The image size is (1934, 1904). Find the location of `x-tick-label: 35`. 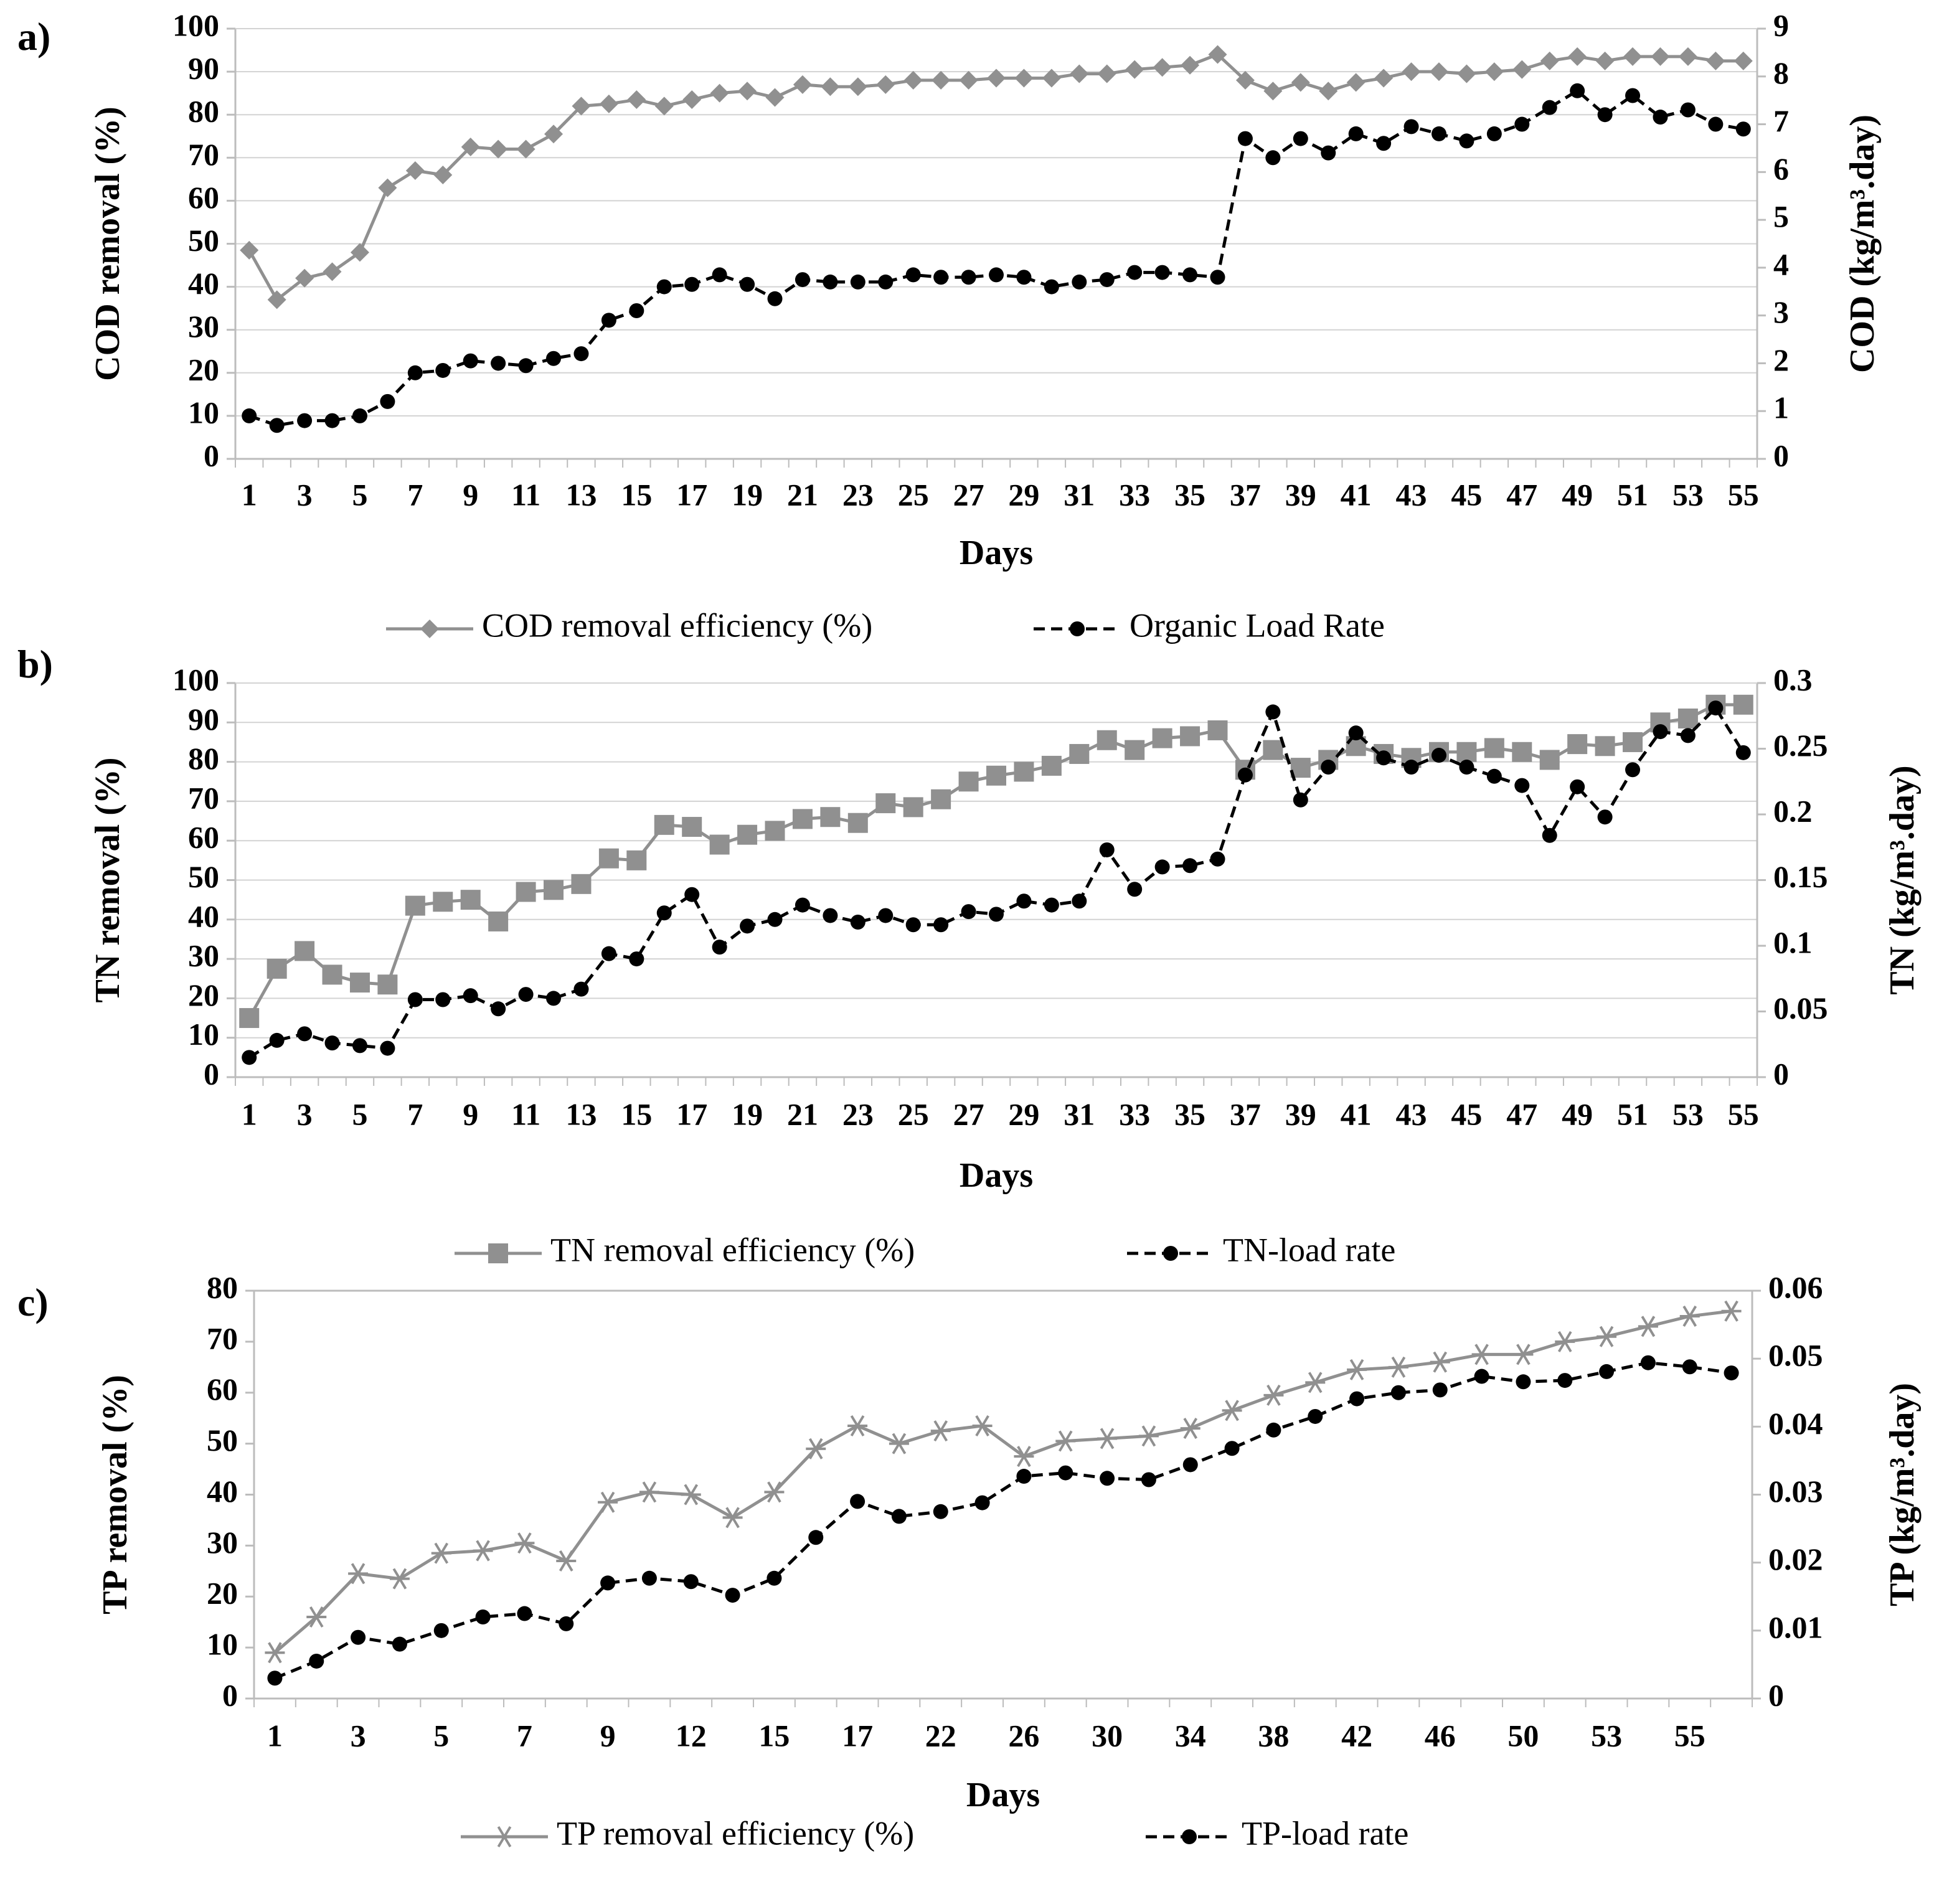

x-tick-label: 35 is located at coordinates (1189, 494).